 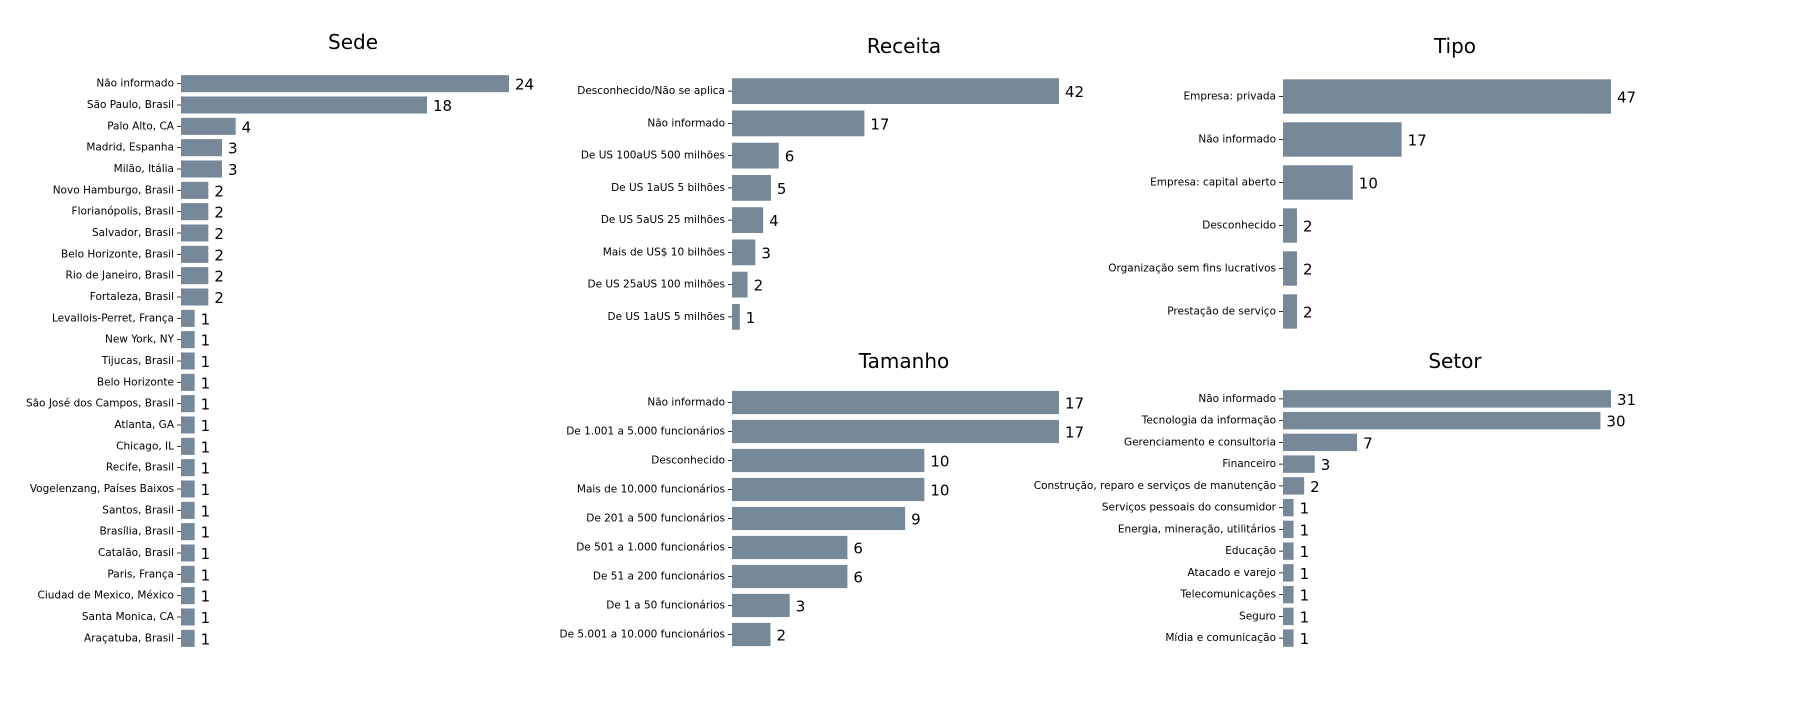 What do you see at coordinates (1221, 312) in the screenshot?
I see `y-tick-label: Prestação de serviço` at bounding box center [1221, 312].